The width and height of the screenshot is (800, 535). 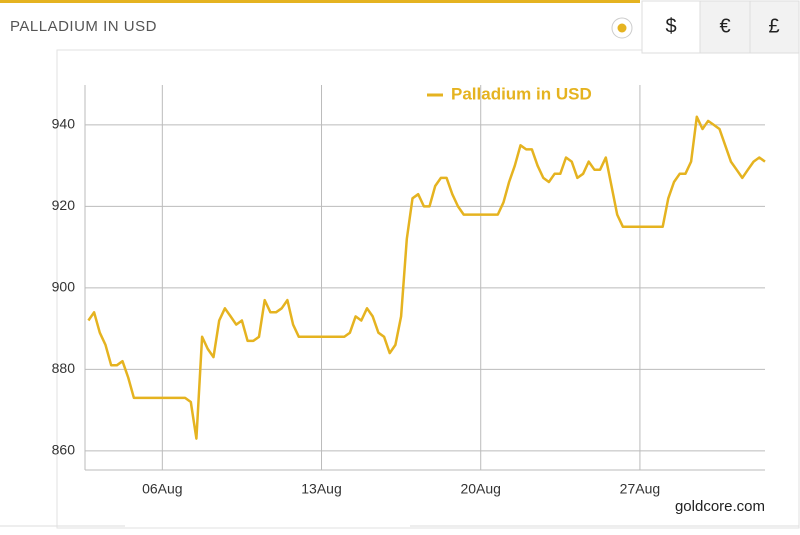 What do you see at coordinates (720, 506) in the screenshot?
I see `source: goldcore.com` at bounding box center [720, 506].